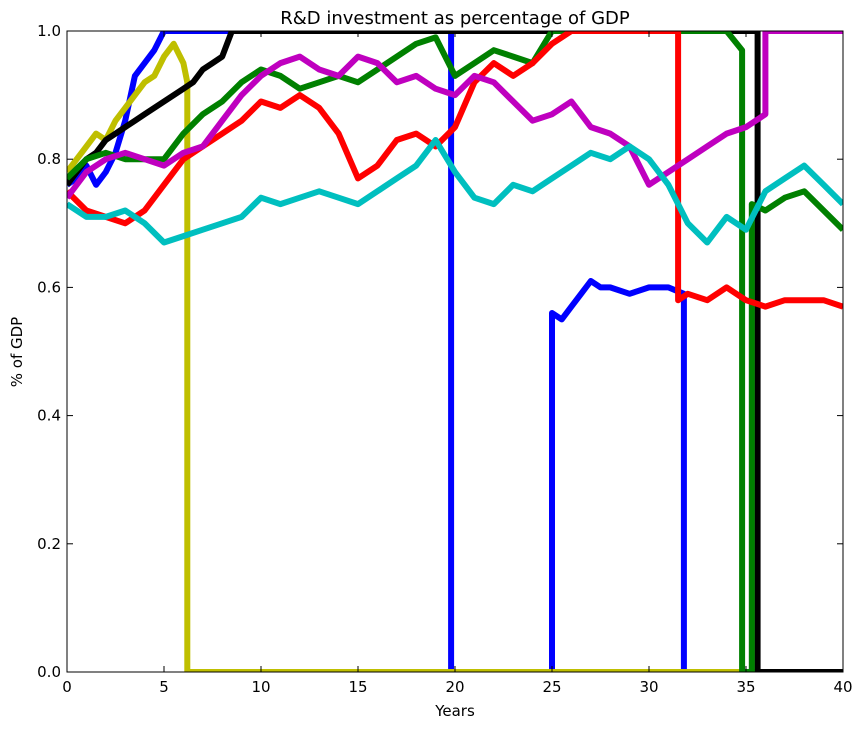 The image size is (862, 730). What do you see at coordinates (357, 687) in the screenshot?
I see `x-tick-label: 15` at bounding box center [357, 687].